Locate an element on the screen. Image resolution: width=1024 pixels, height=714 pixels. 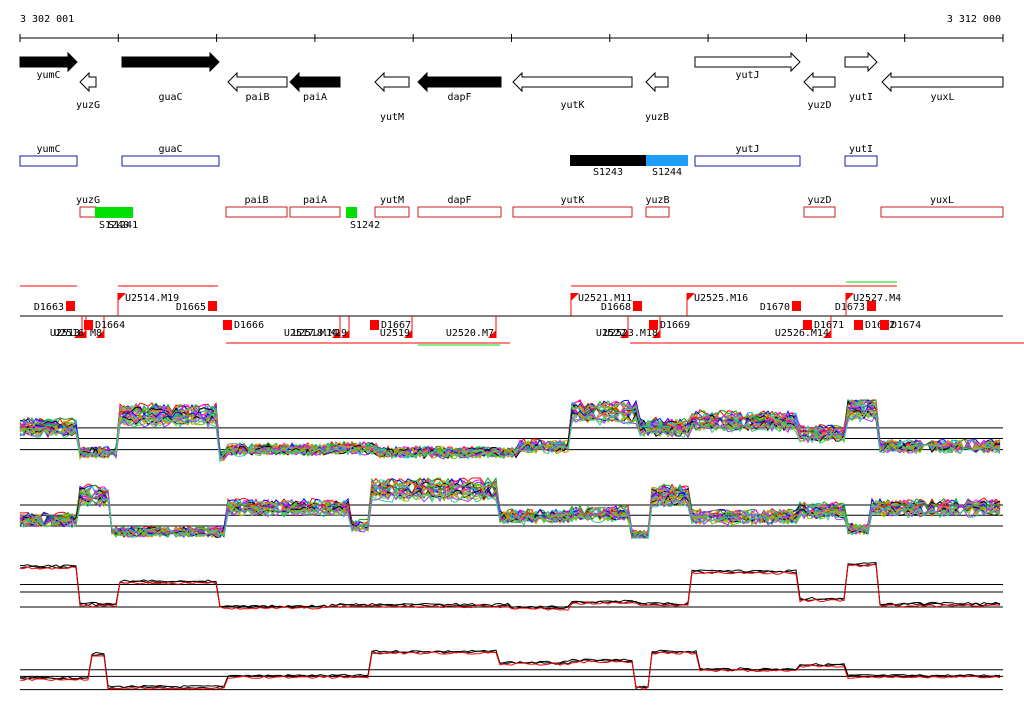
gene-arrow-paiA is located at coordinates (315, 82).